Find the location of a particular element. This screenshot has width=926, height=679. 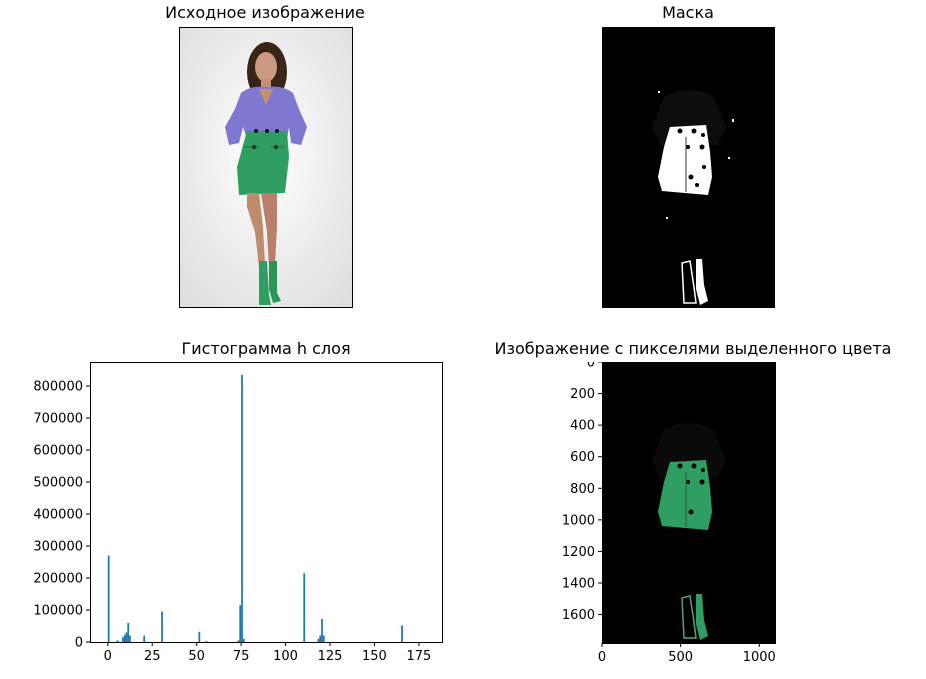

masked-image-chart: 0 500 1000 0 200 400 600 800 1000 1200 1400 1600 is located at coordinates (669, 513).